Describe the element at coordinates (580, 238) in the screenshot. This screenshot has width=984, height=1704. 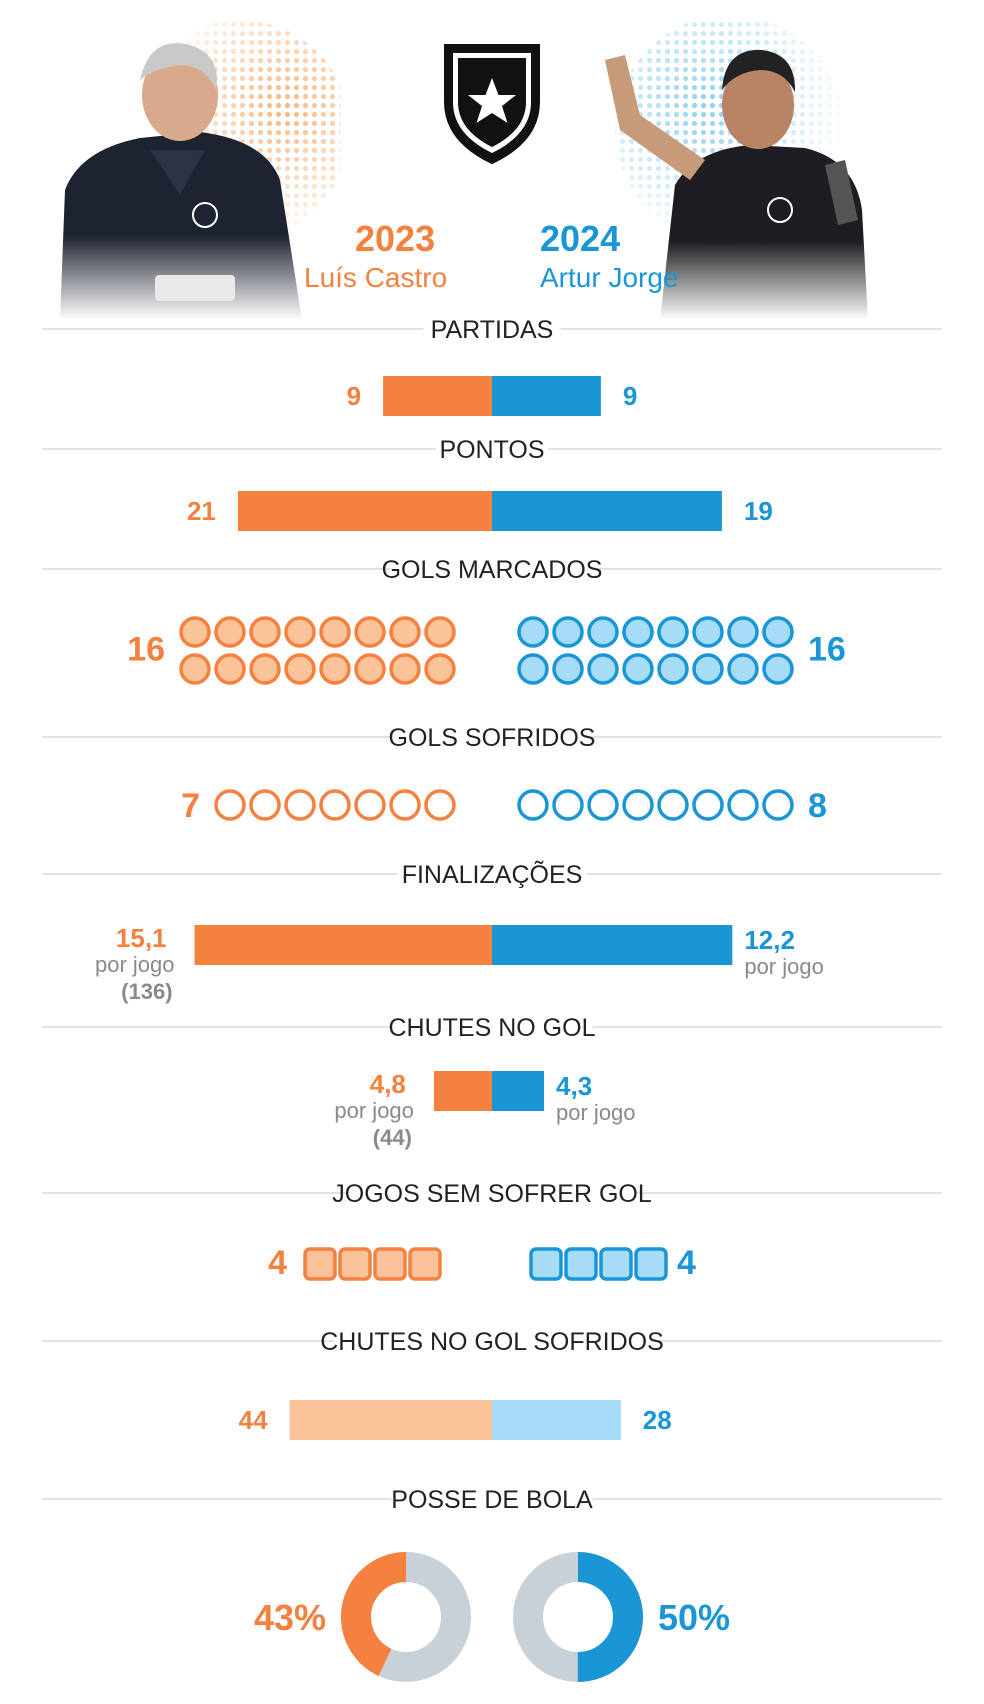
I see `right-year: 2024` at that location.